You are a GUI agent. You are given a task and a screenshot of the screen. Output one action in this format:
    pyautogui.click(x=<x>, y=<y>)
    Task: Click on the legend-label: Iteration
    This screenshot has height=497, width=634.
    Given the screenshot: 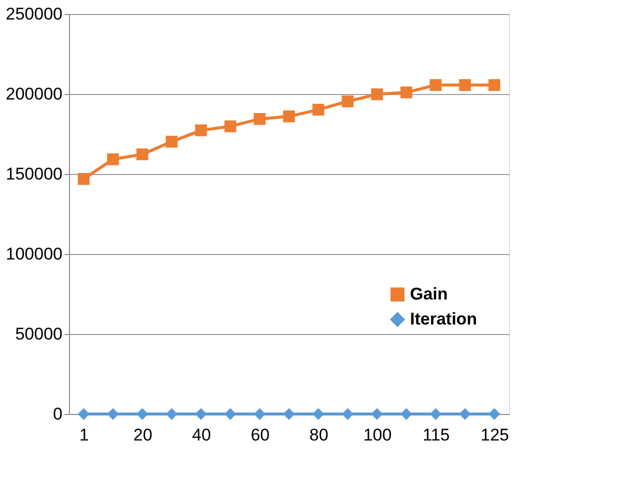 What is the action you would take?
    pyautogui.click(x=444, y=319)
    